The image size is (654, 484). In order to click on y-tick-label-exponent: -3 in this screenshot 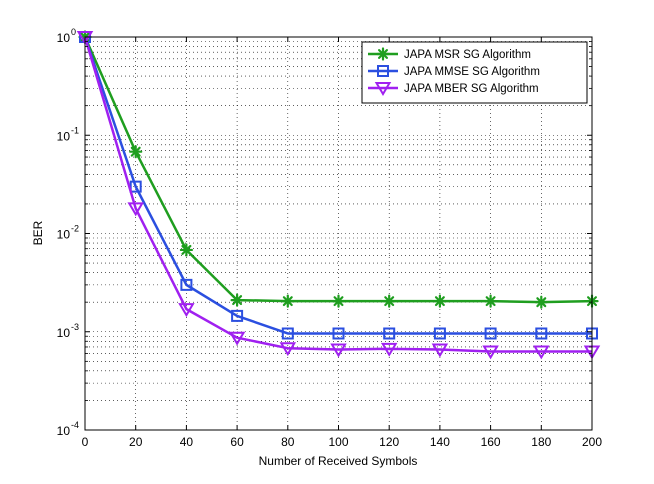, I will do `click(75, 327)`.